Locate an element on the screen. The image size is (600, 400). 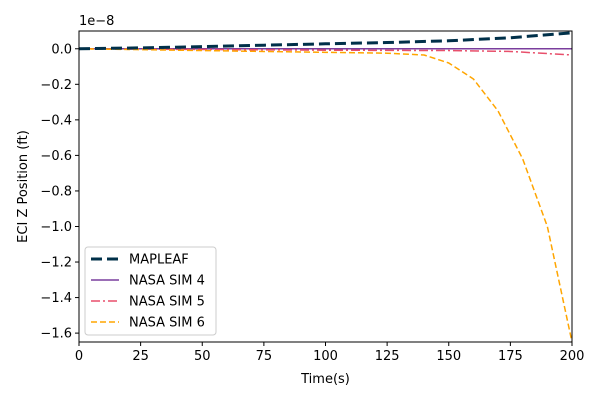
y-tick-label: −0.4 is located at coordinates (56, 120).